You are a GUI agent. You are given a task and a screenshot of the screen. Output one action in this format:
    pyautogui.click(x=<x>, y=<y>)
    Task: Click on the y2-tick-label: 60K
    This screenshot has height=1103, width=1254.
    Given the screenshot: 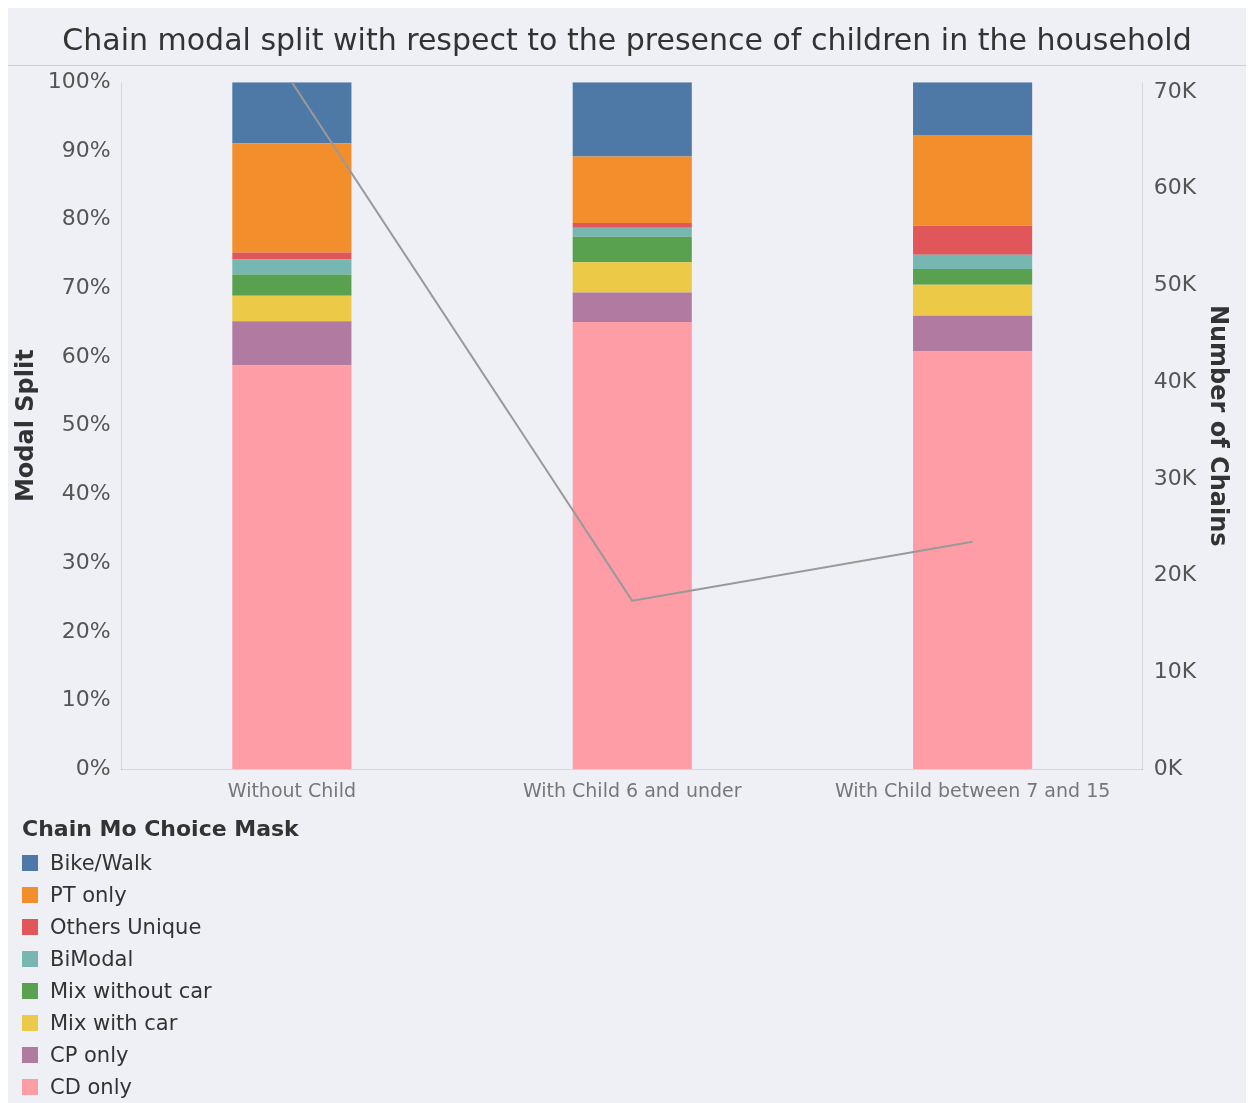 What is the action you would take?
    pyautogui.click(x=1175, y=187)
    